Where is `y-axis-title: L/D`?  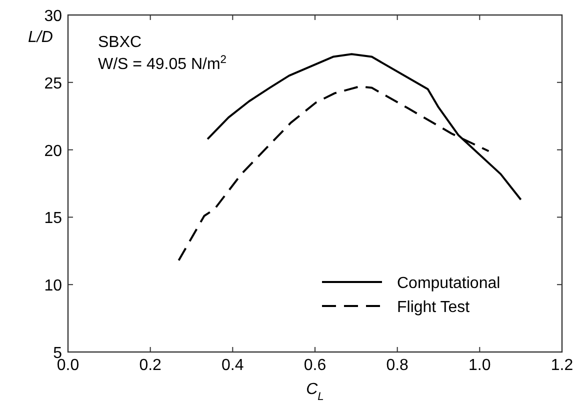 y-axis-title: L/D is located at coordinates (41, 37).